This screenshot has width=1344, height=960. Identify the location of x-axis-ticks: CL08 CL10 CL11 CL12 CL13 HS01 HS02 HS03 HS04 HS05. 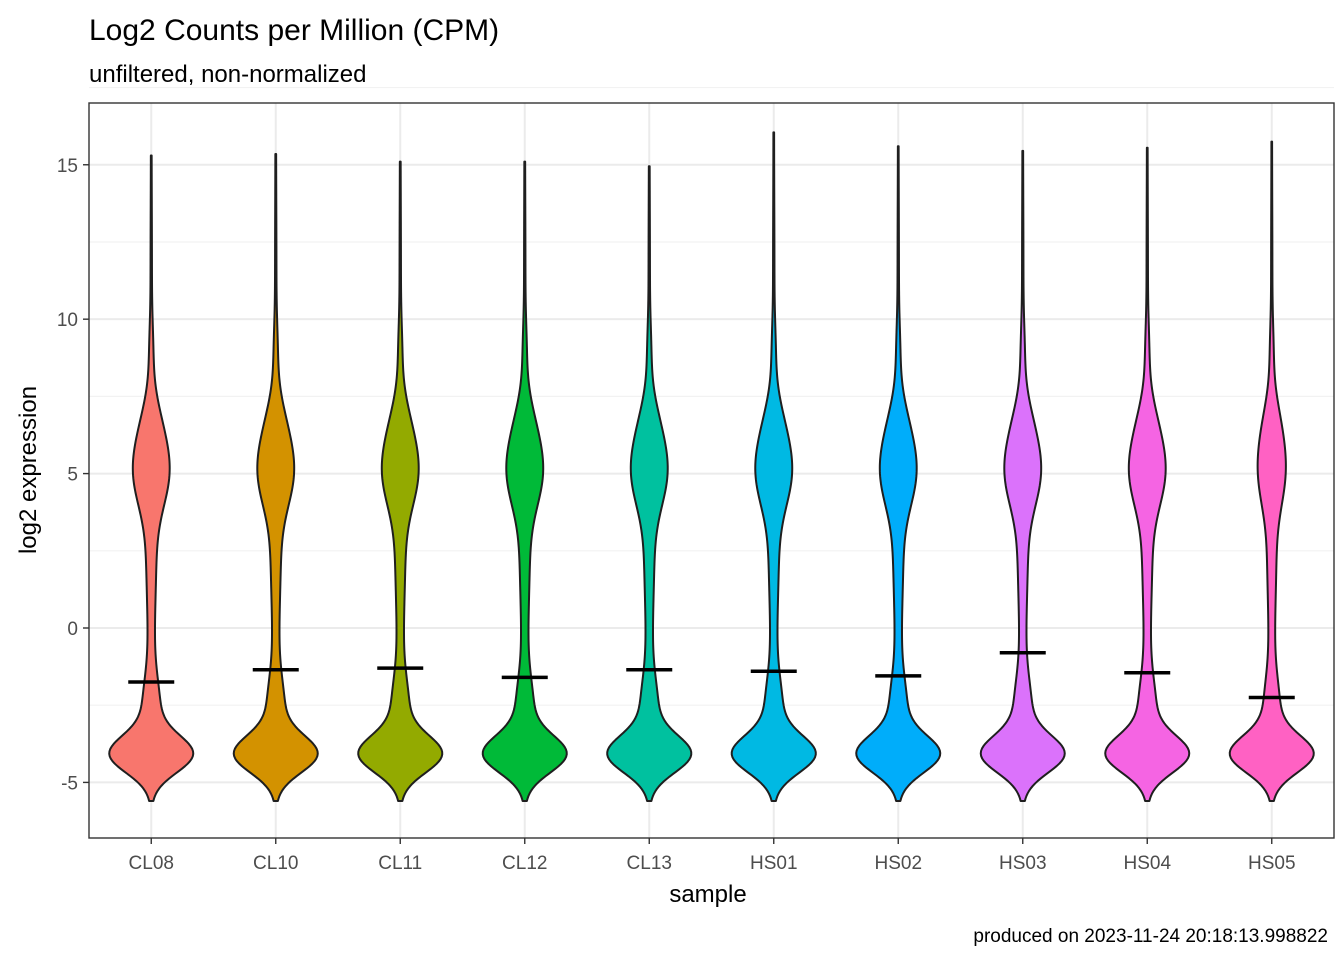
(712, 856).